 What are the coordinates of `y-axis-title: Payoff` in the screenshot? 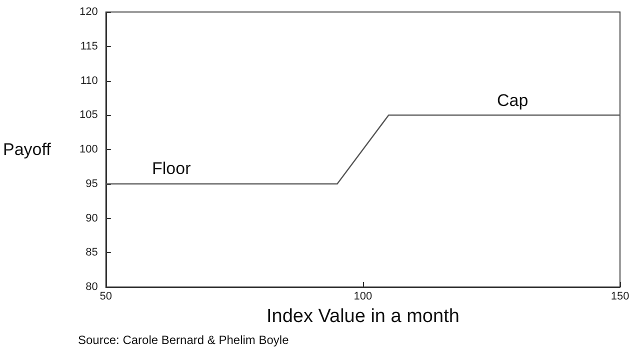 It's located at (27, 149).